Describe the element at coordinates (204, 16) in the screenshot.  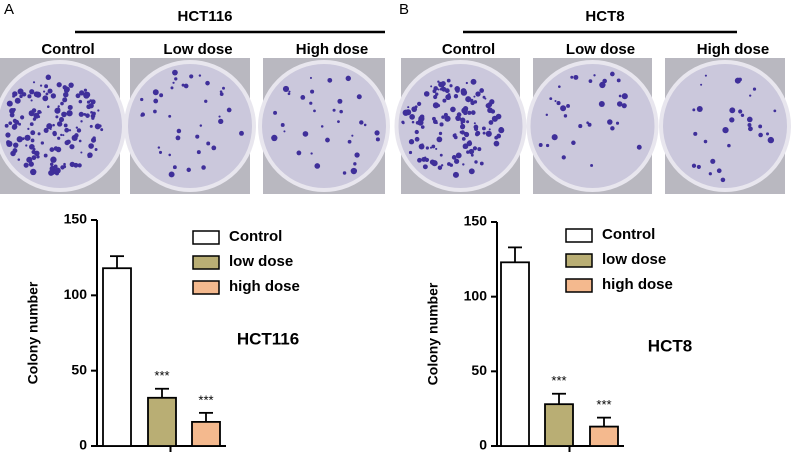
I see `cell-line-title: HCT116` at that location.